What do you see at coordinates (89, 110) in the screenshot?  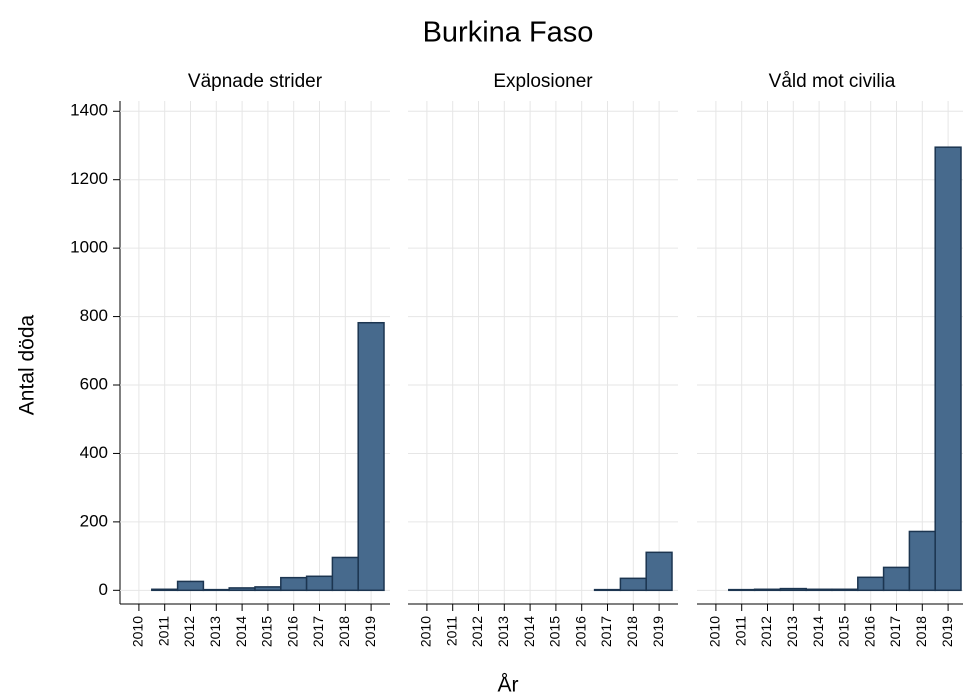 I see `y-tick-label: 1400` at bounding box center [89, 110].